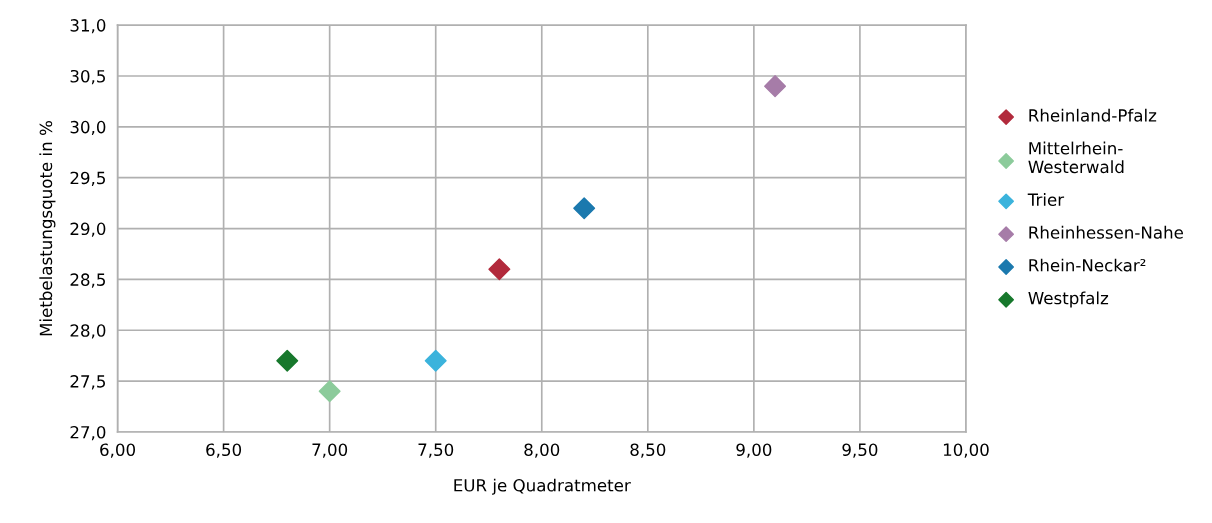 The height and width of the screenshot is (523, 1212). I want to click on y-tick-label: 29,5, so click(87, 178).